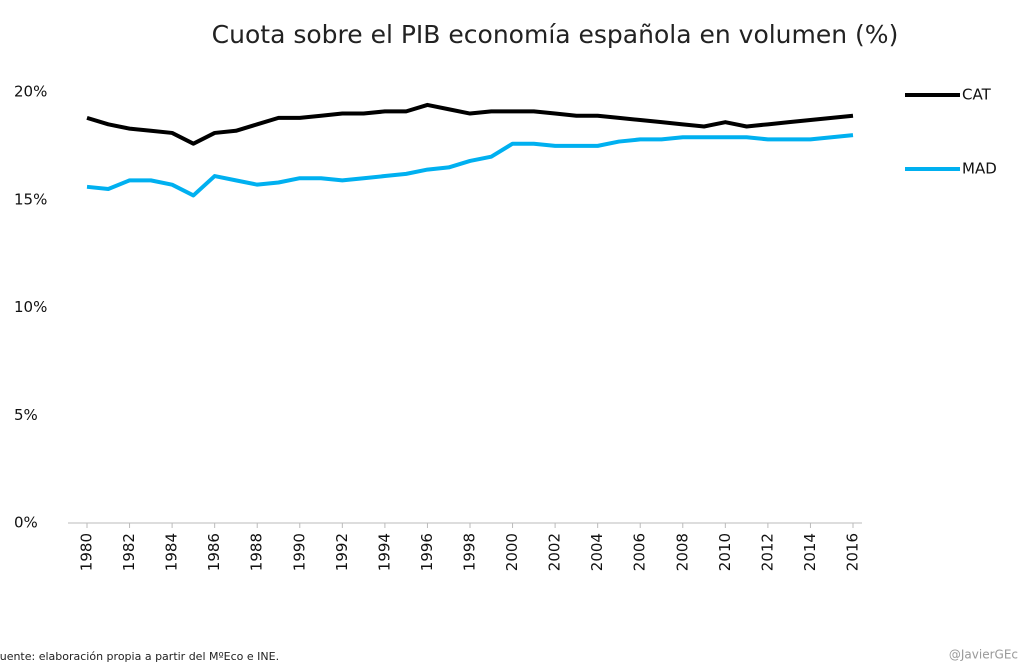 The width and height of the screenshot is (1020, 665). Describe the element at coordinates (977, 95) in the screenshot. I see `legend-label: CAT` at that location.